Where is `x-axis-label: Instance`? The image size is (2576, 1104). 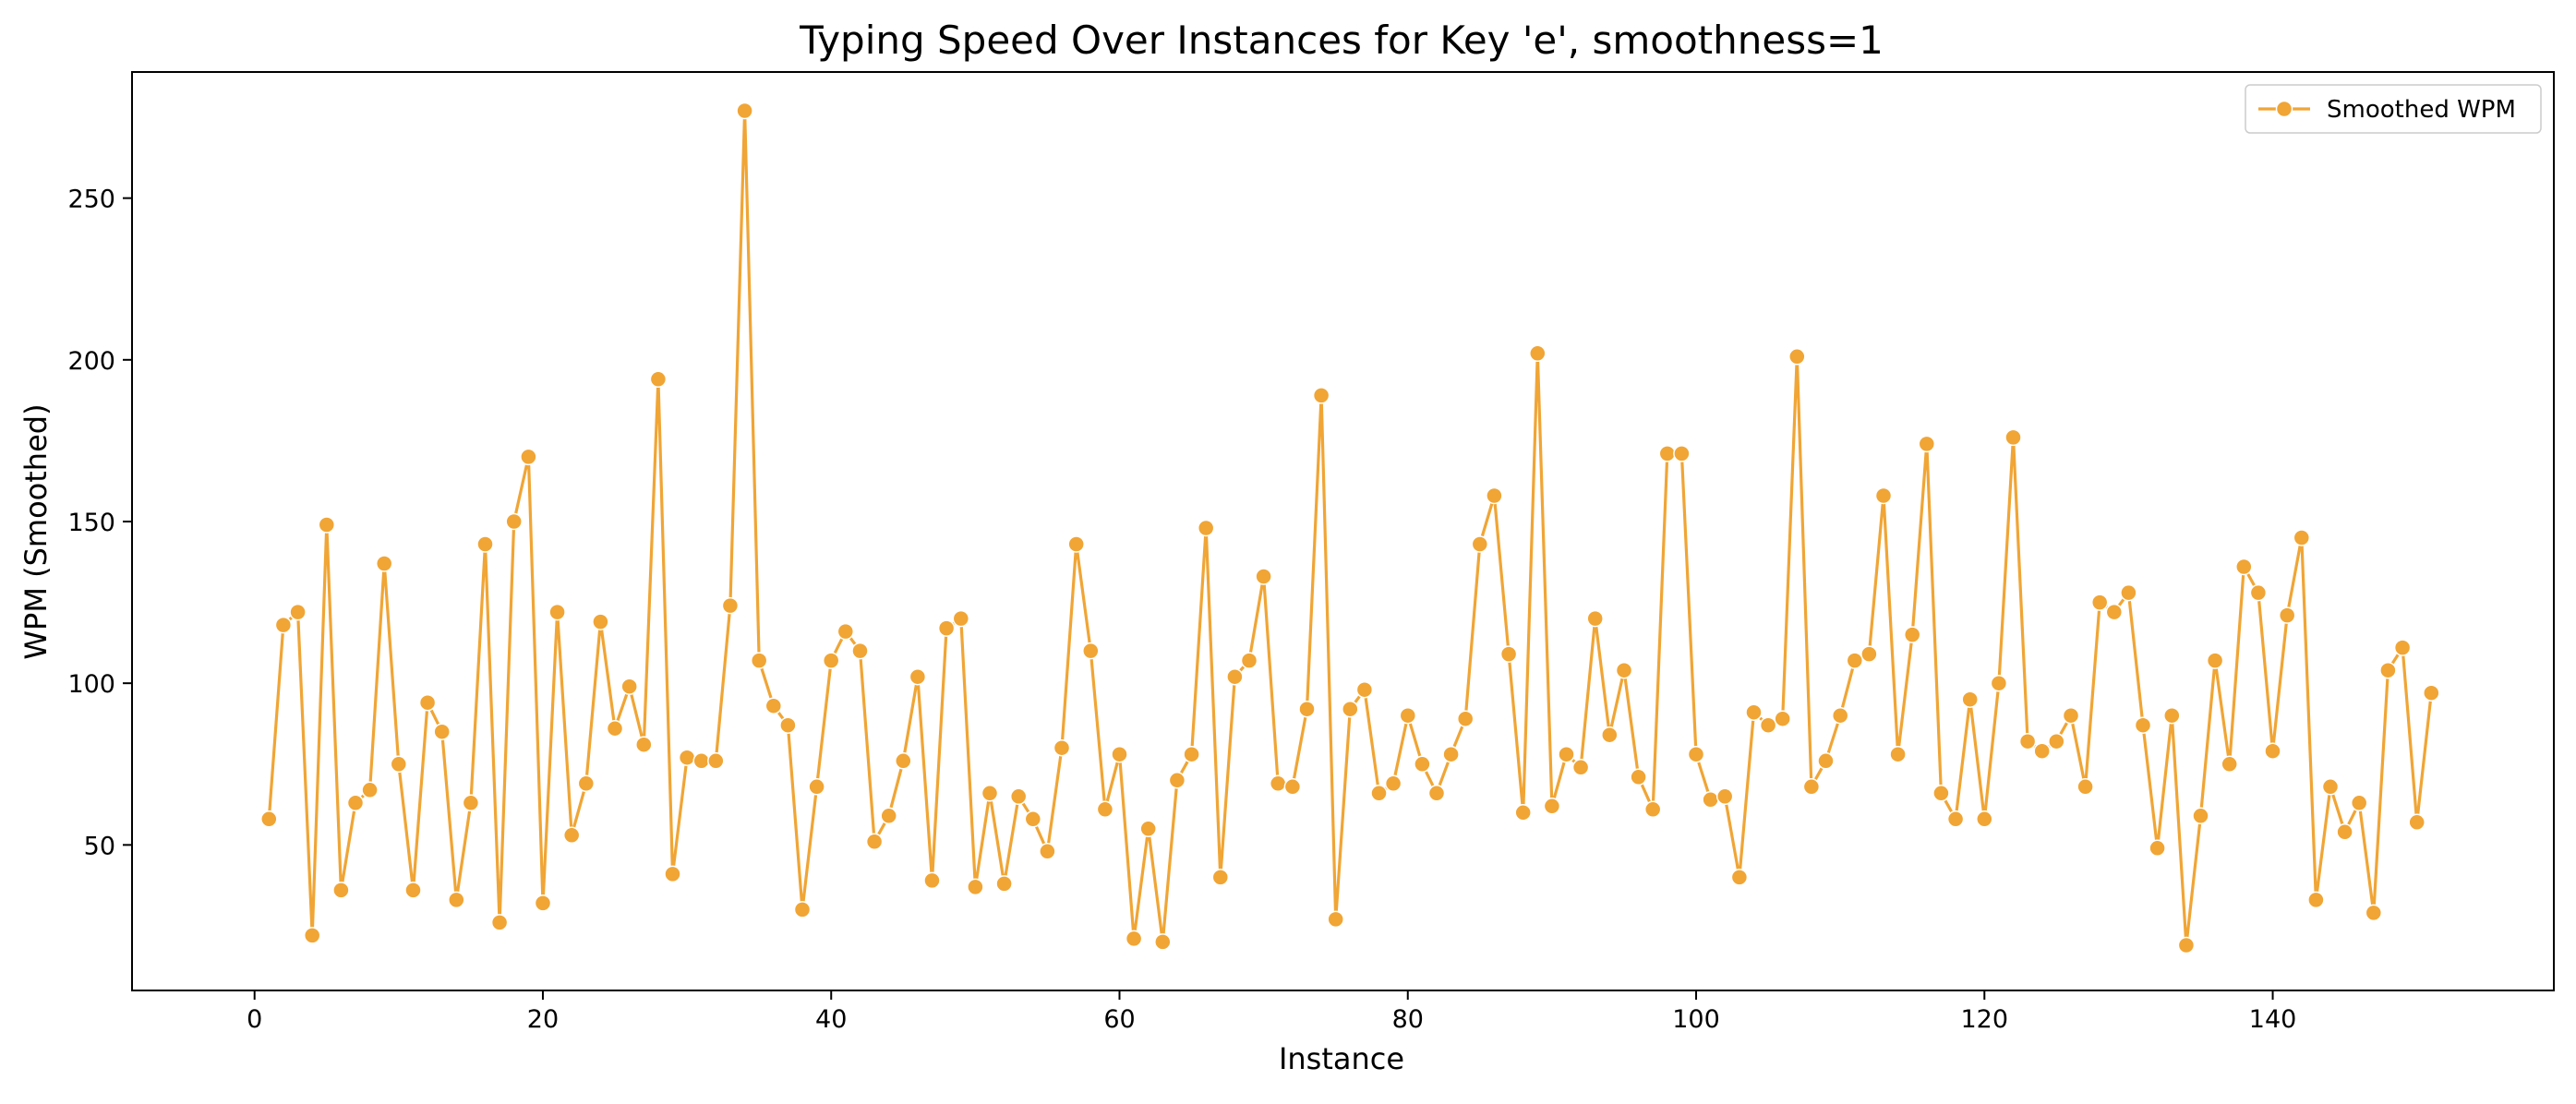 x-axis-label: Instance is located at coordinates (1341, 1058).